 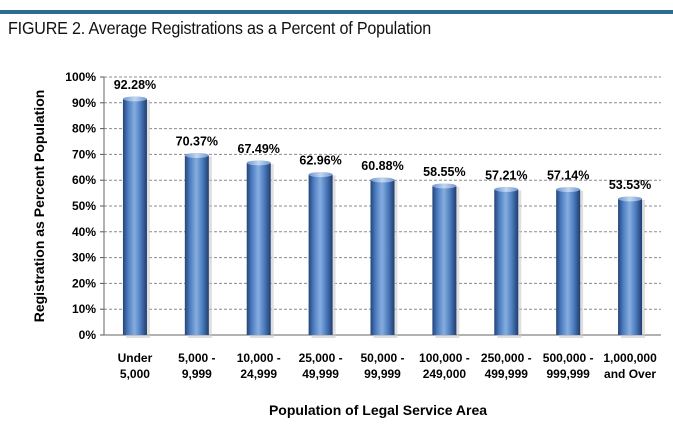 What do you see at coordinates (382, 374) in the screenshot?
I see `x-tick-label: 99,999` at bounding box center [382, 374].